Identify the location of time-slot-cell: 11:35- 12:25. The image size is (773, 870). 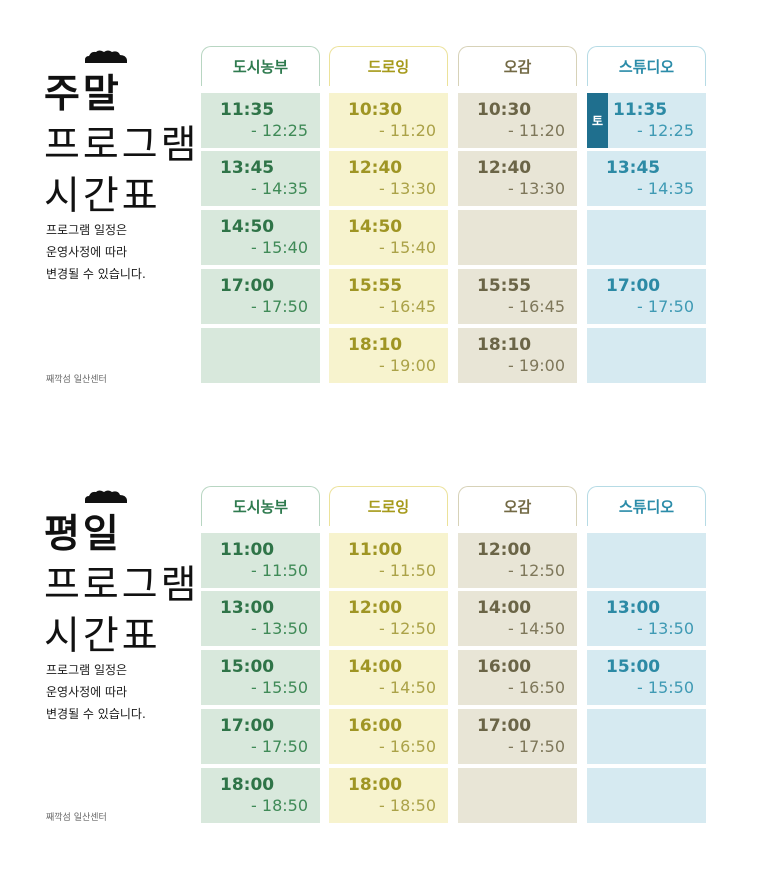
(260, 120).